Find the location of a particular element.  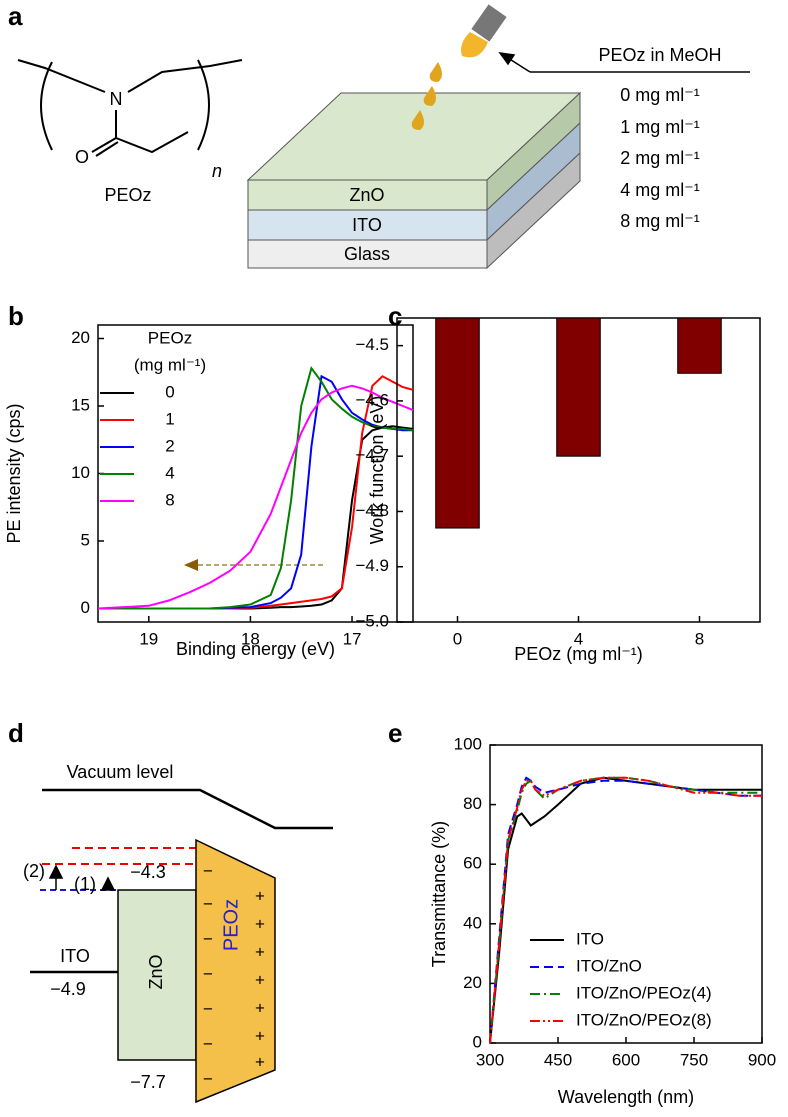

legend-label: ITO/ZnO is located at coordinates (609, 965).